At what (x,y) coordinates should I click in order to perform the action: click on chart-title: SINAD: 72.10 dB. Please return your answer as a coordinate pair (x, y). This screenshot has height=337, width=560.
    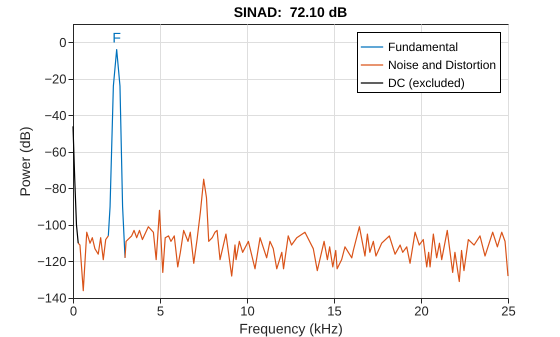
    Looking at the image, I should click on (291, 12).